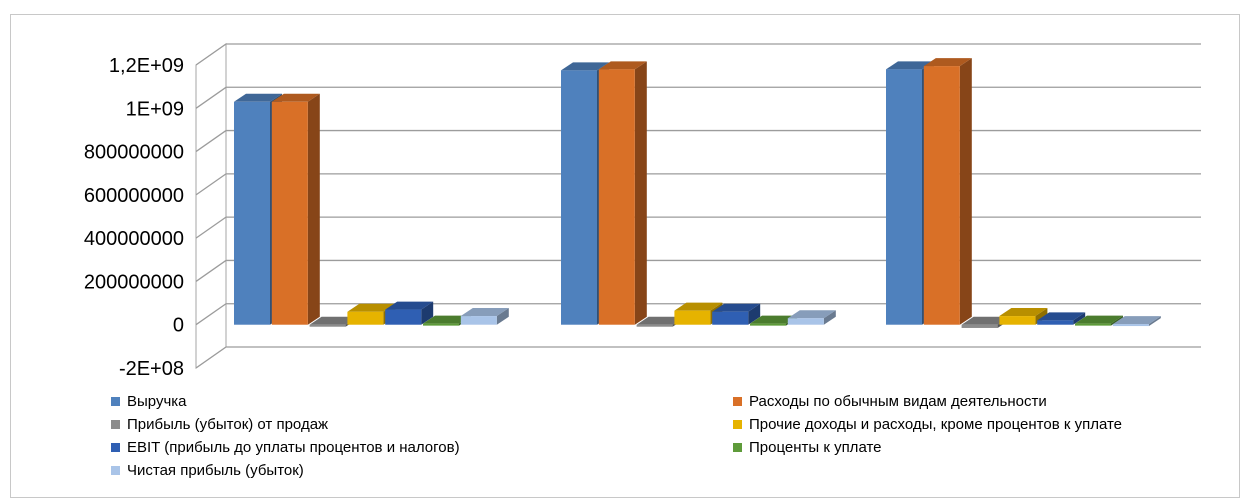  What do you see at coordinates (422, 424) in the screenshot?
I see `legend-item: Прибыль (убыток) от продаж` at bounding box center [422, 424].